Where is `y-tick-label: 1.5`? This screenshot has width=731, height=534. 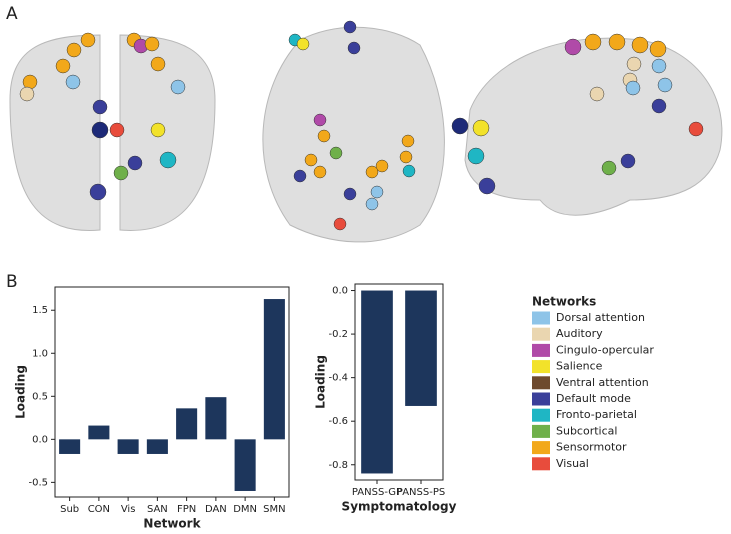
y-tick-label: 1.5 is located at coordinates (40, 310).